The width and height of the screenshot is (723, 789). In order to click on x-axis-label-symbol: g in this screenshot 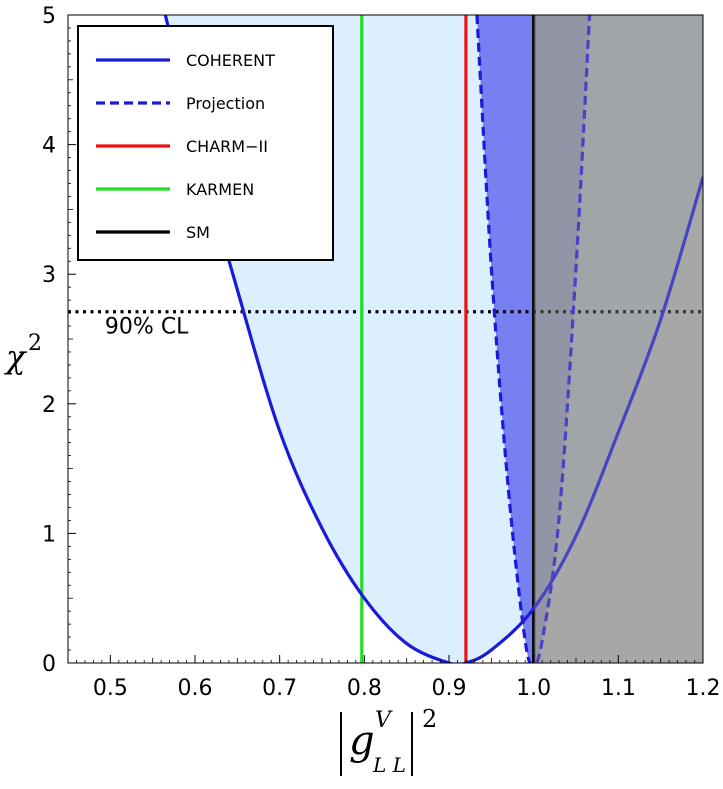, I will do `click(362, 741)`.